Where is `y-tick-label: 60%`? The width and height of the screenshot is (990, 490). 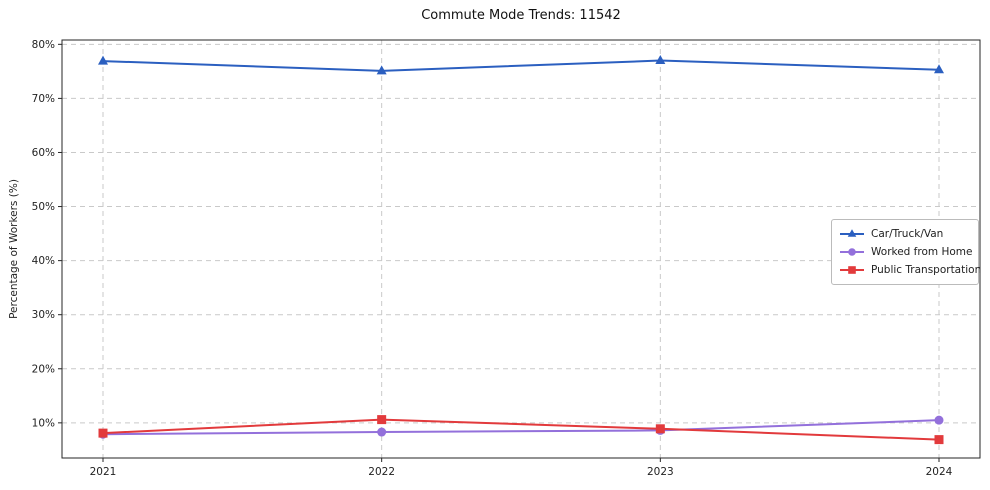 y-tick-label: 60% is located at coordinates (43, 153).